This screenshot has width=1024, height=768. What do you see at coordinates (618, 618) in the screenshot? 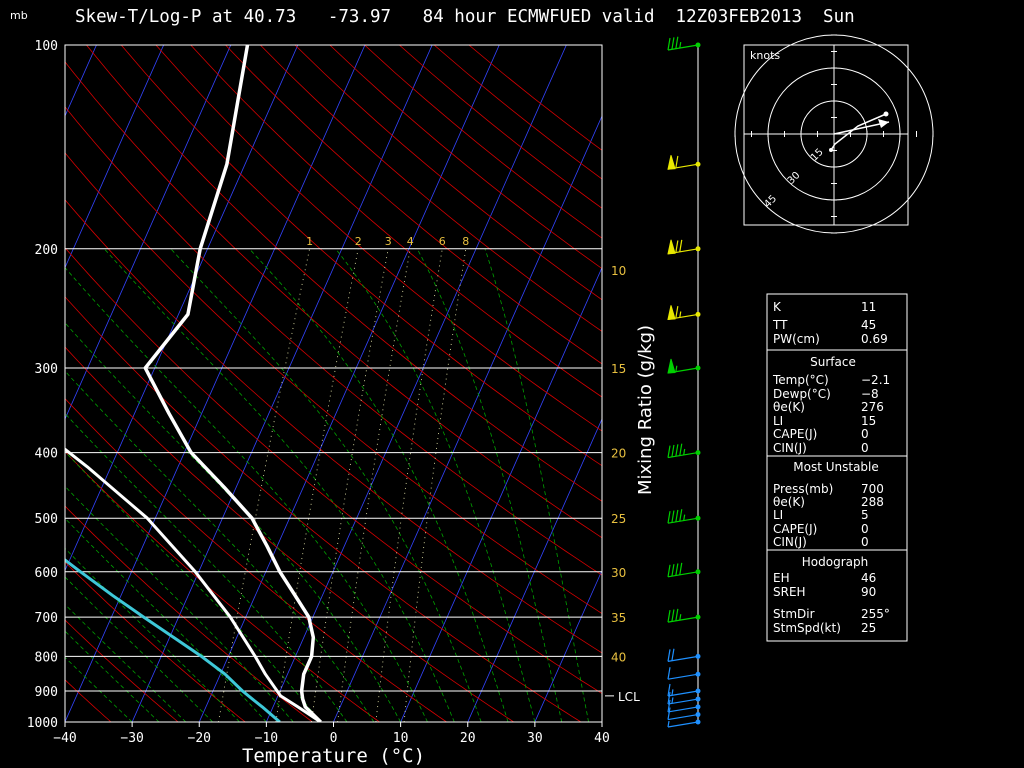
I see `right-scale-label: 35` at bounding box center [618, 618].